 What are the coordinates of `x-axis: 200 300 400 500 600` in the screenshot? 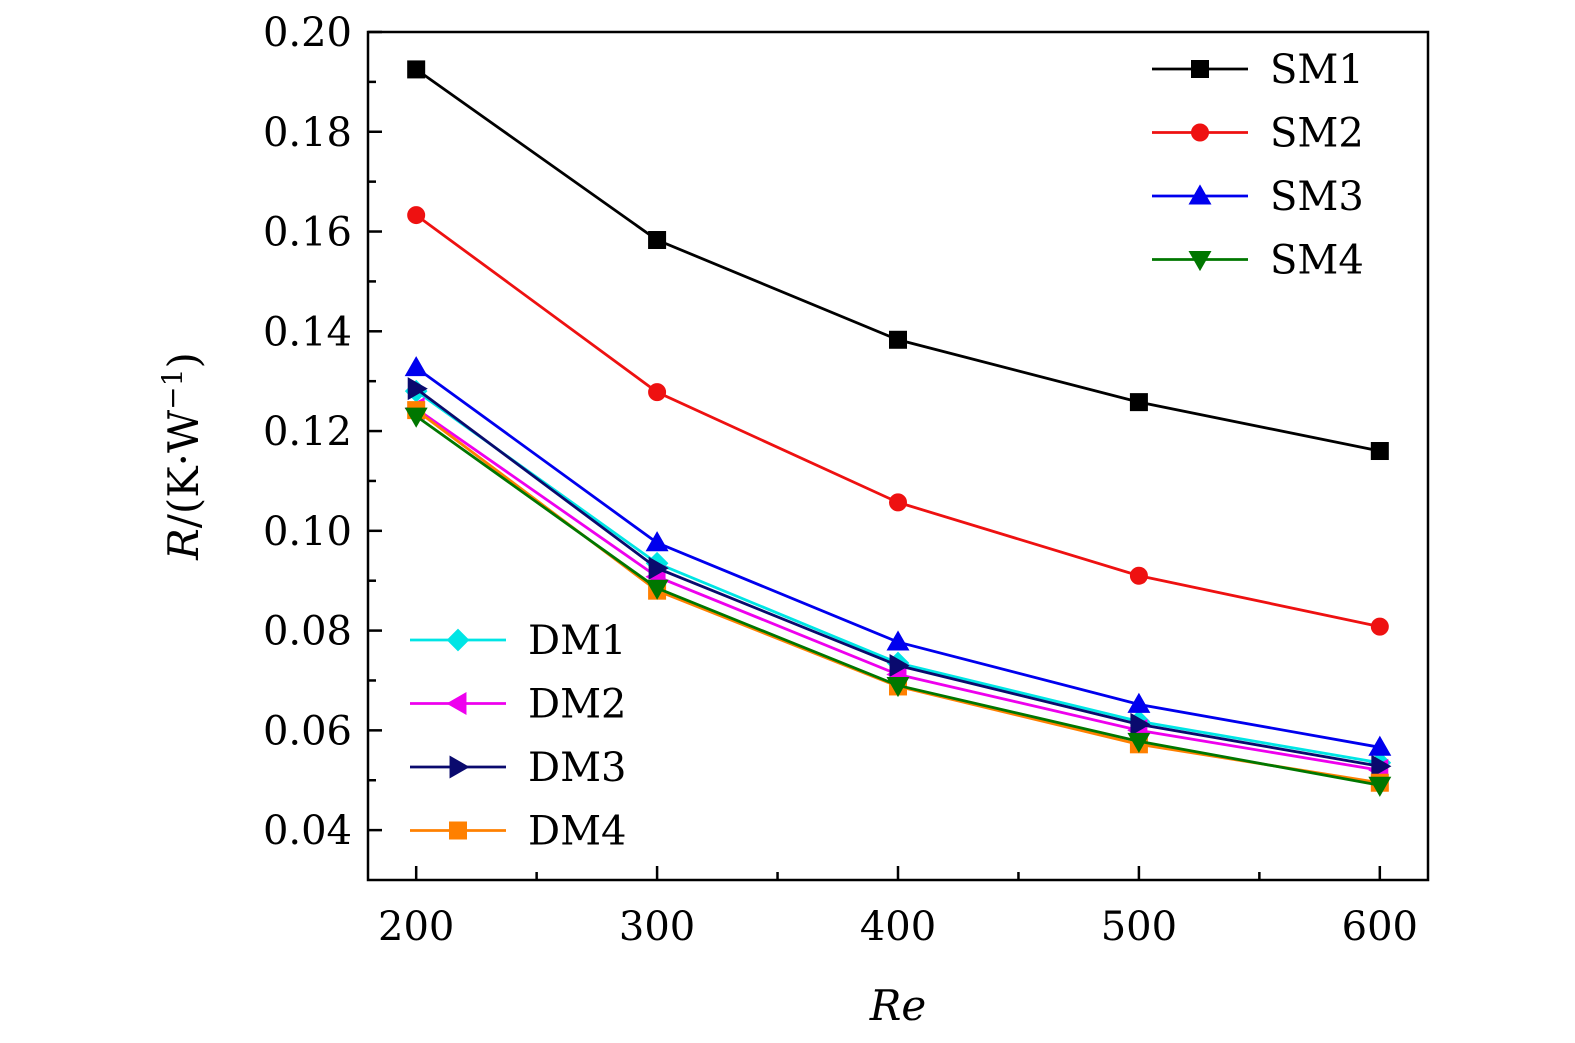 It's located at (898, 908).